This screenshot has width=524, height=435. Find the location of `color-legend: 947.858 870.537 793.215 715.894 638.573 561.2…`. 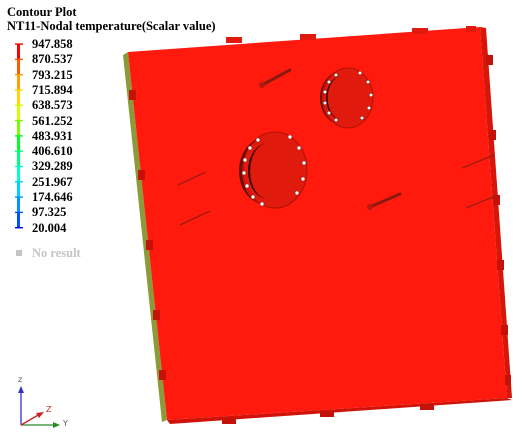

color-legend: 947.858 870.537 793.215 715.894 638.573 561.2… is located at coordinates (65, 150).